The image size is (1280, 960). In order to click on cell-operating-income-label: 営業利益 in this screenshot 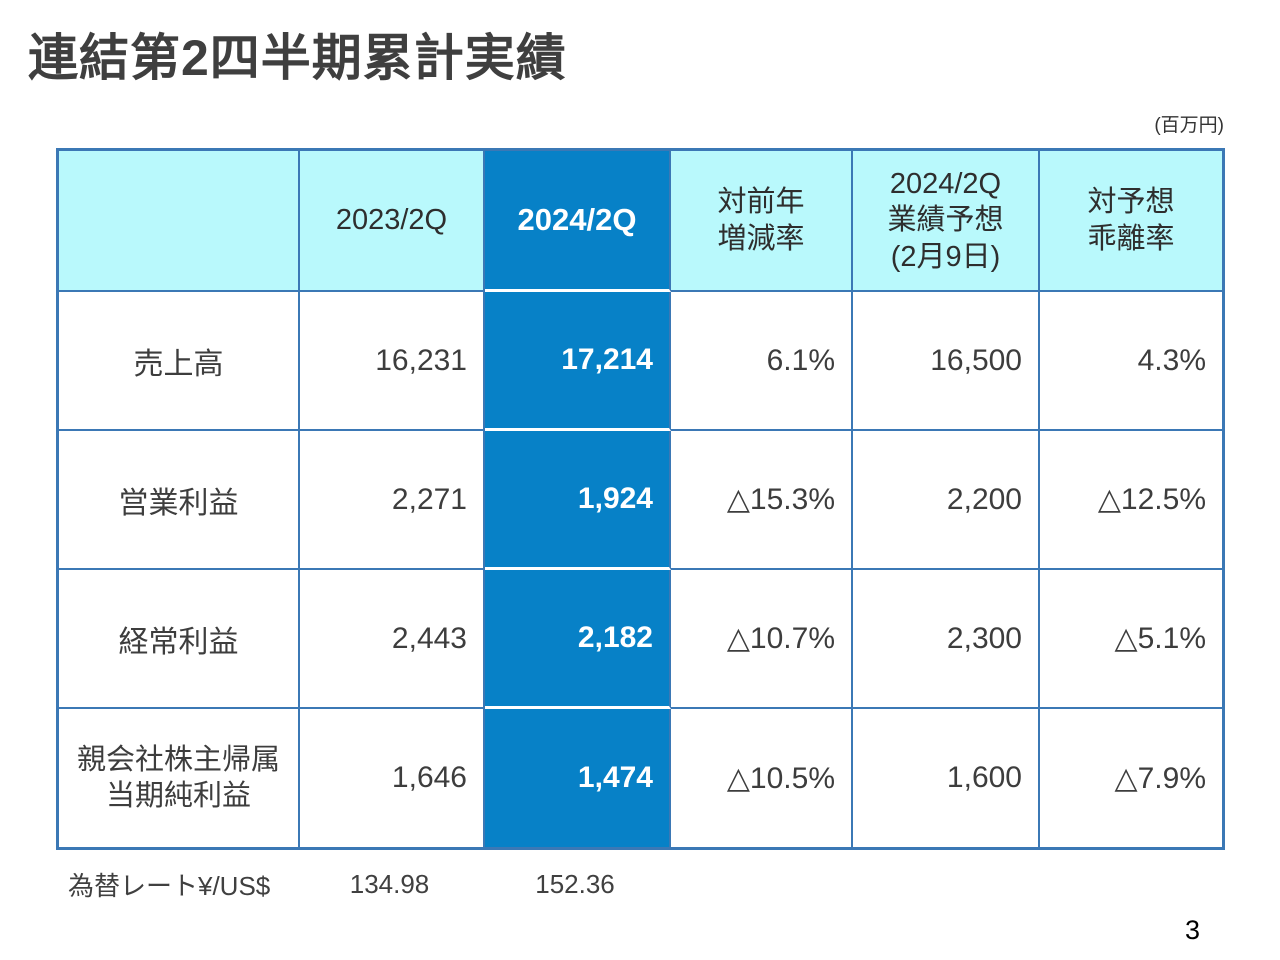, I will do `click(179, 500)`.